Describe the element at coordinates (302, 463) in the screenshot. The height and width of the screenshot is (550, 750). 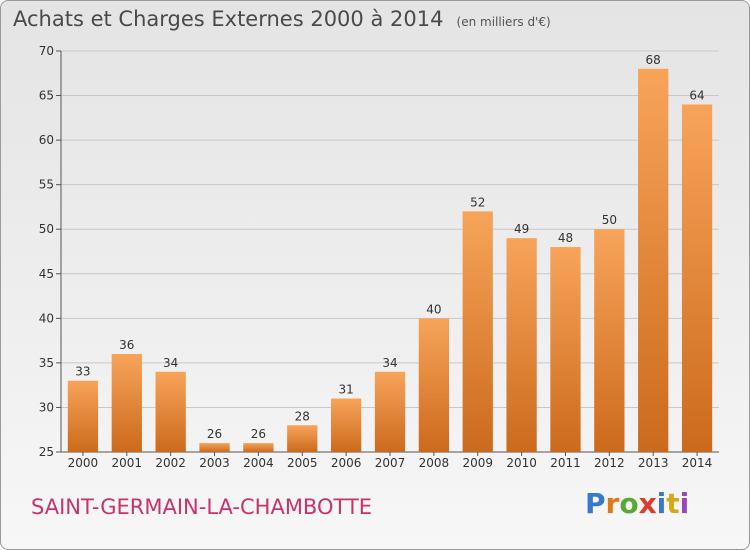
I see `x-tick-label: 2005` at that location.